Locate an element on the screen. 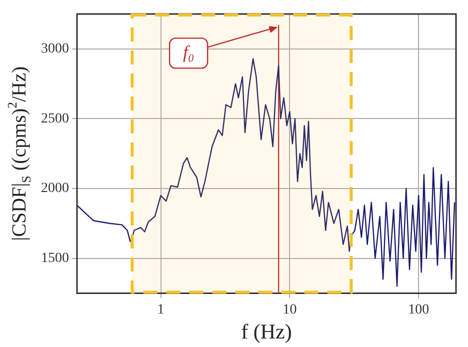 This screenshot has width=468, height=347. y-axis-title: |CSDF|S ((cpms)2/Hz) is located at coordinates (19, 153).